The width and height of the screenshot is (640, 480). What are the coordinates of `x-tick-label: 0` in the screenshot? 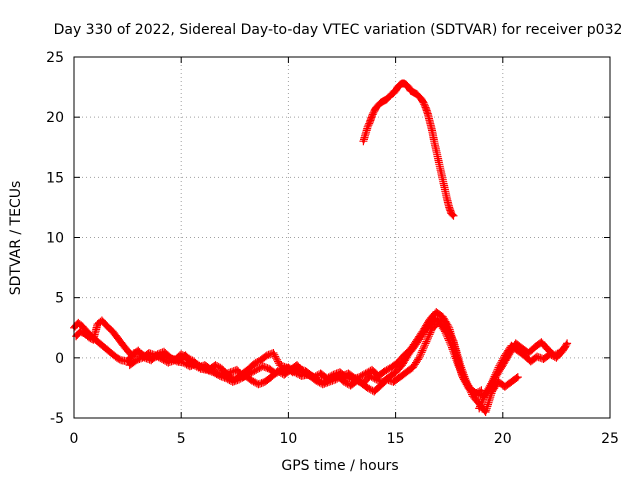 It's located at (74, 439).